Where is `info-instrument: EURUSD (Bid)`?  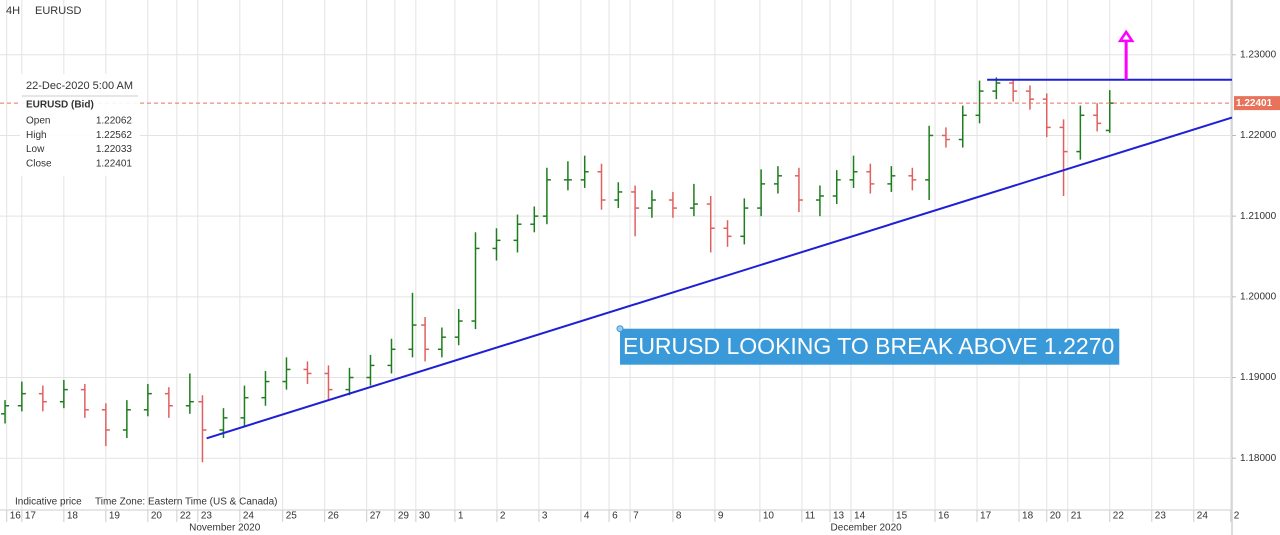
info-instrument: EURUSD (Bid) is located at coordinates (60, 105).